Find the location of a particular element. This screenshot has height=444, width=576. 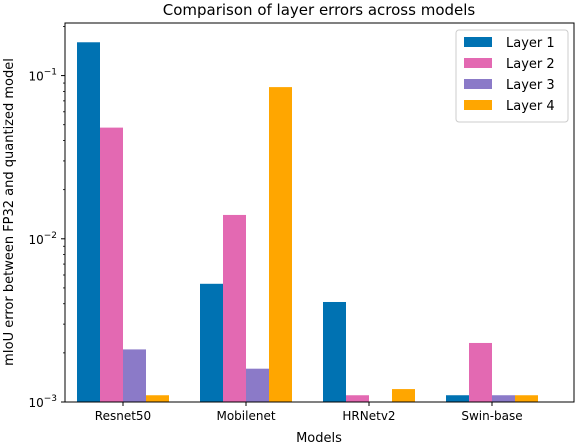

y-axis-ticks: 10⁻³ 10⁻² 10⁻¹ is located at coordinates (46, 239).